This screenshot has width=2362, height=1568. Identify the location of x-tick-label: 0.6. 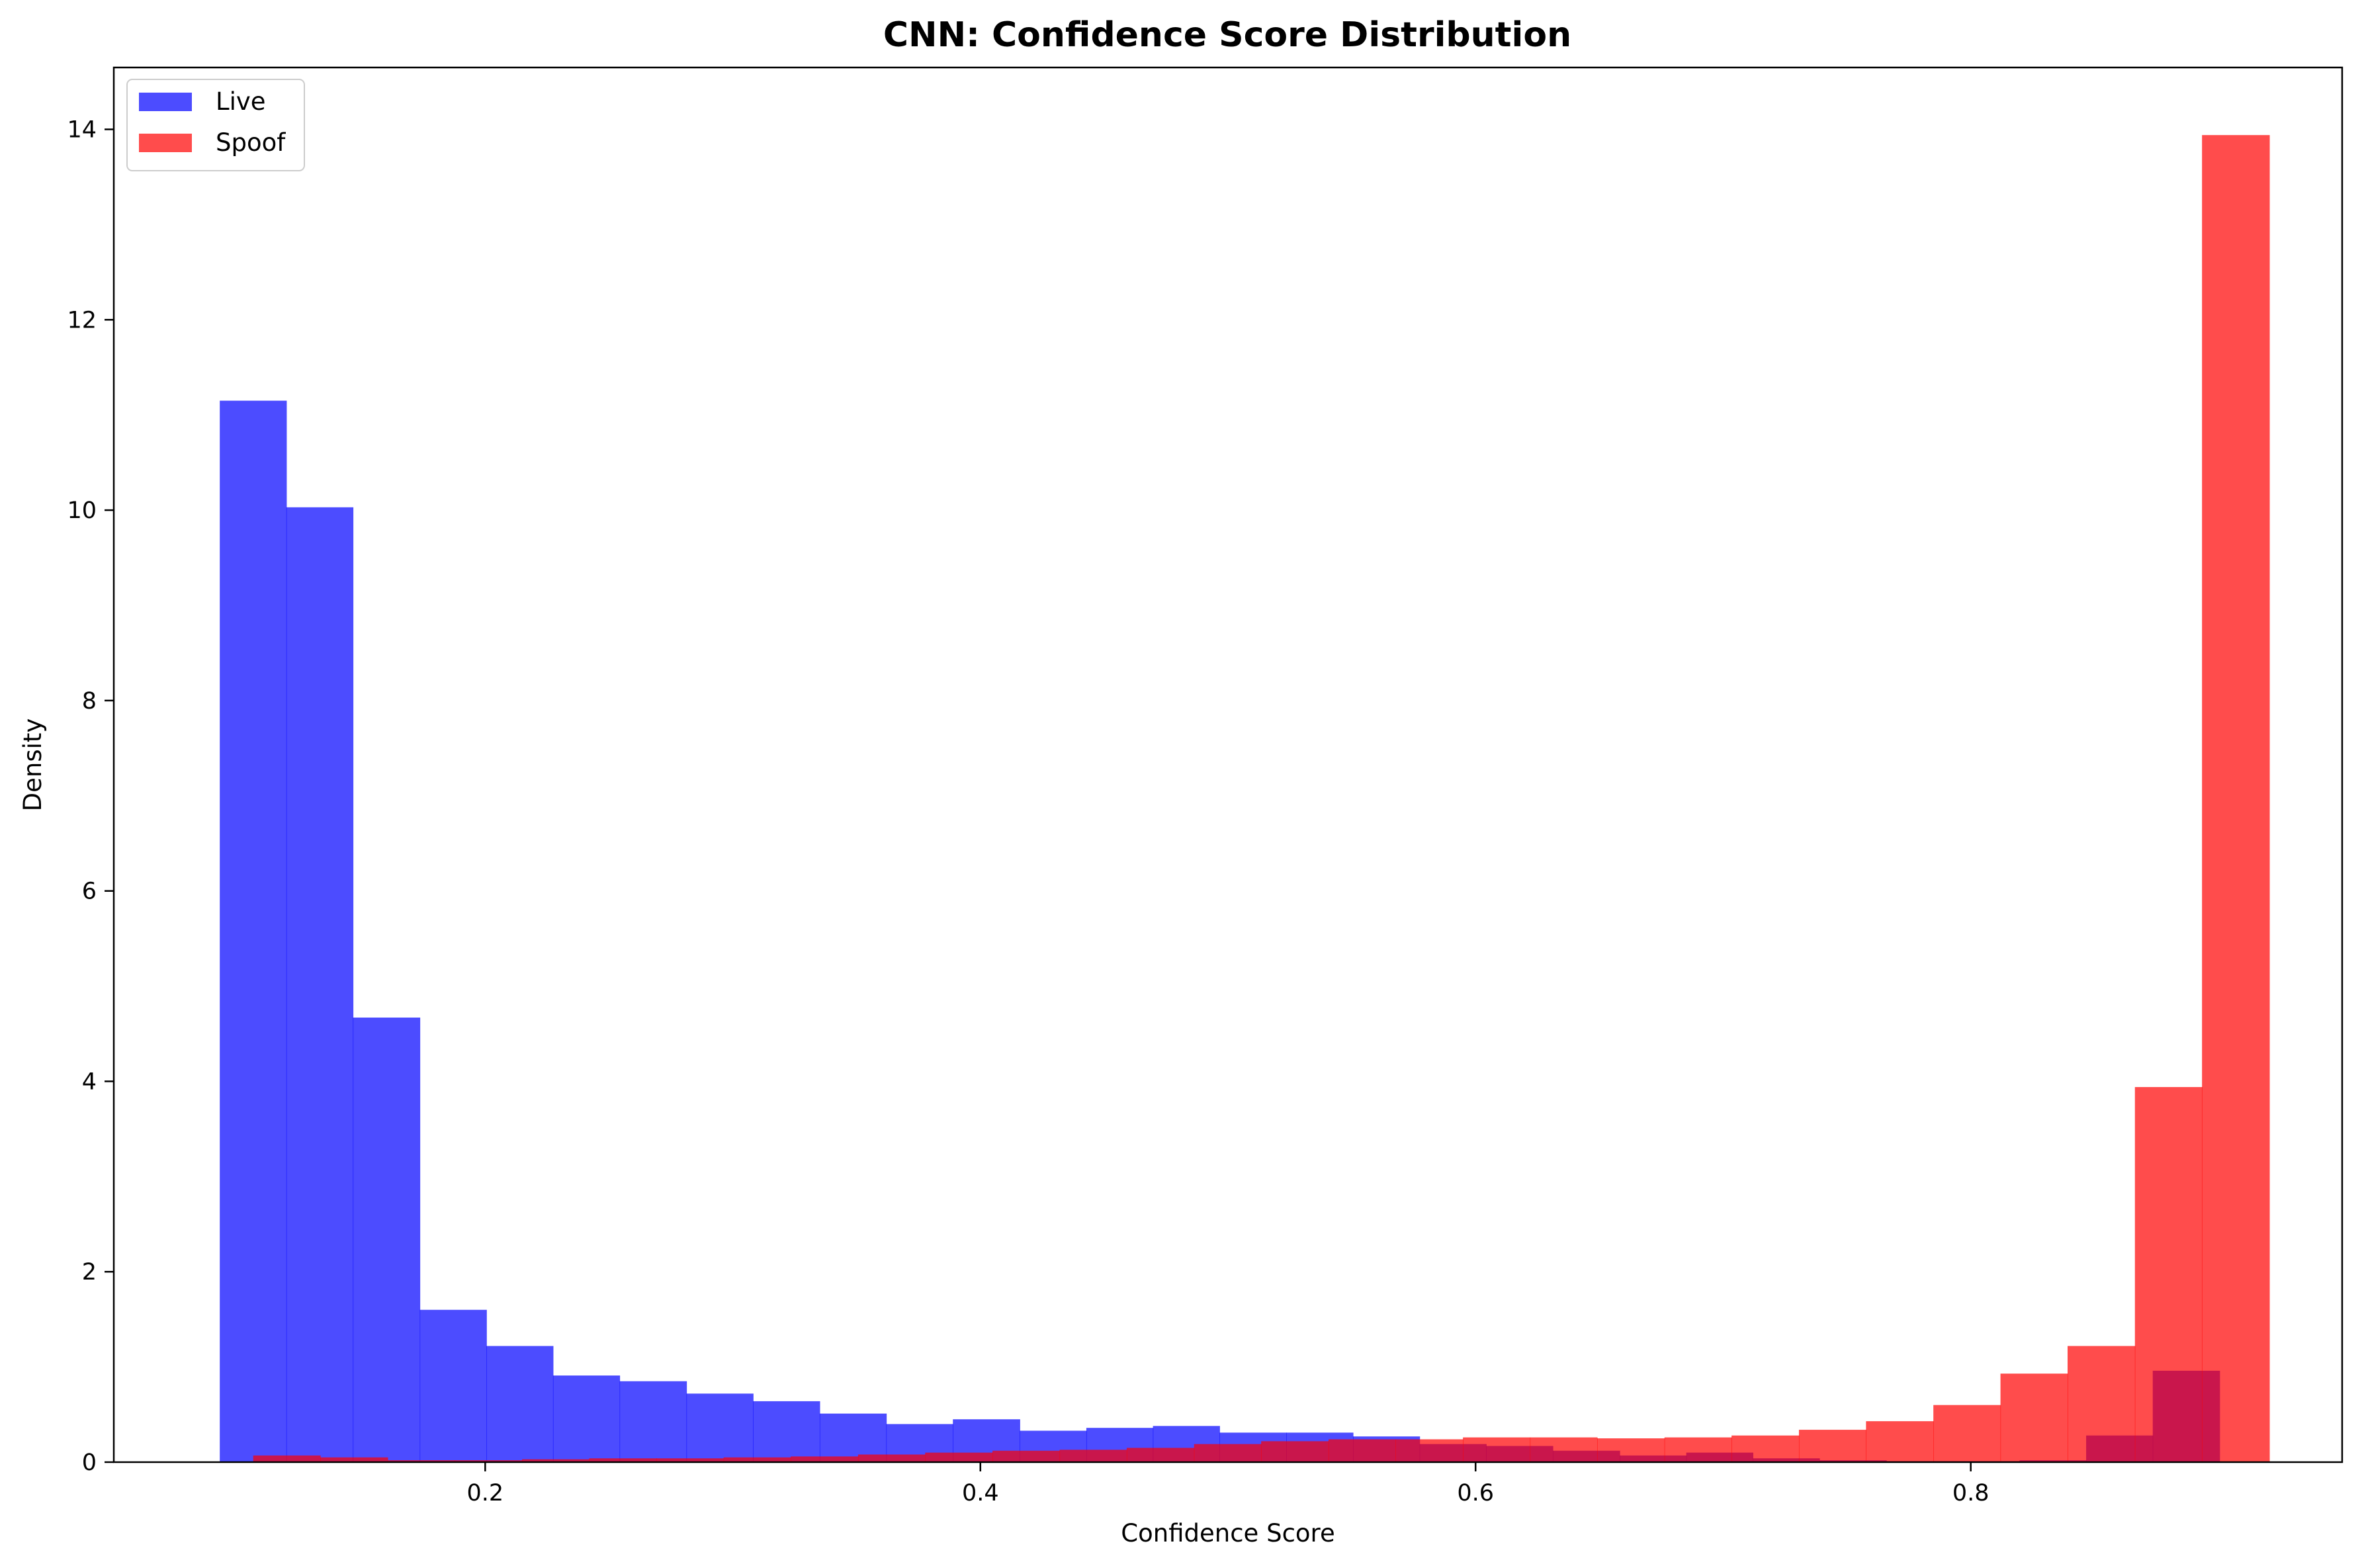
(1475, 1493).